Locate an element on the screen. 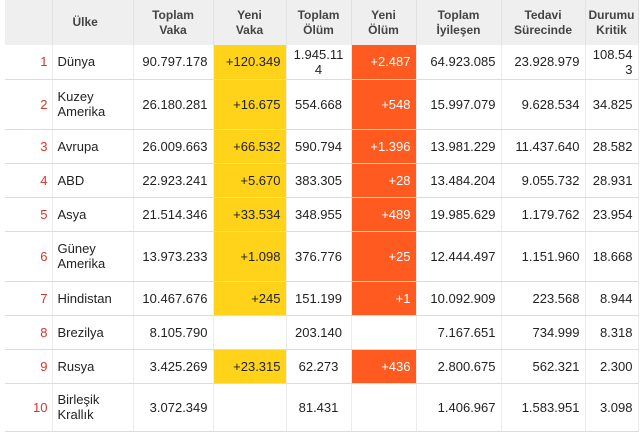 Image resolution: width=640 pixels, height=435 pixels. row-country: ABD is located at coordinates (93, 180).